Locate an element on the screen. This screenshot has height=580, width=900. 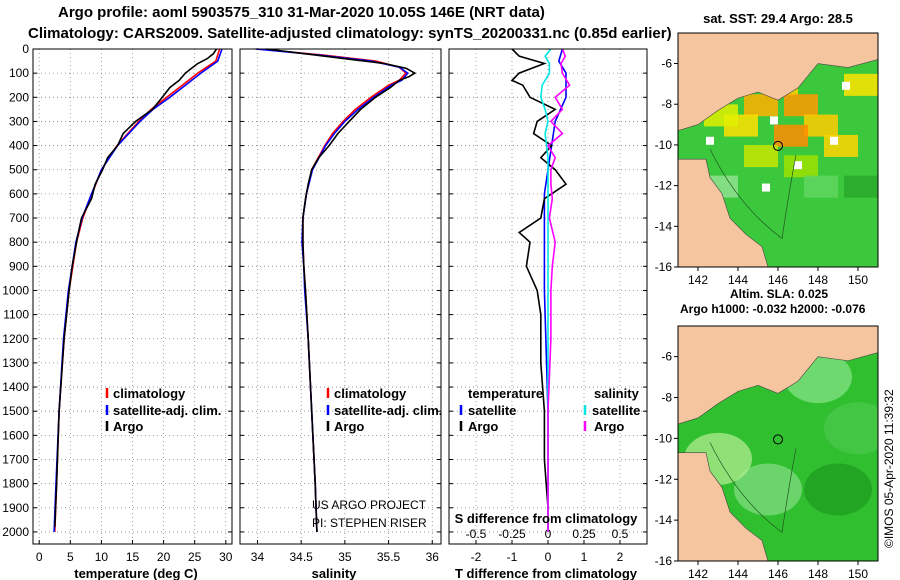
depth-tick-label: 2000 is located at coordinates (15, 532).